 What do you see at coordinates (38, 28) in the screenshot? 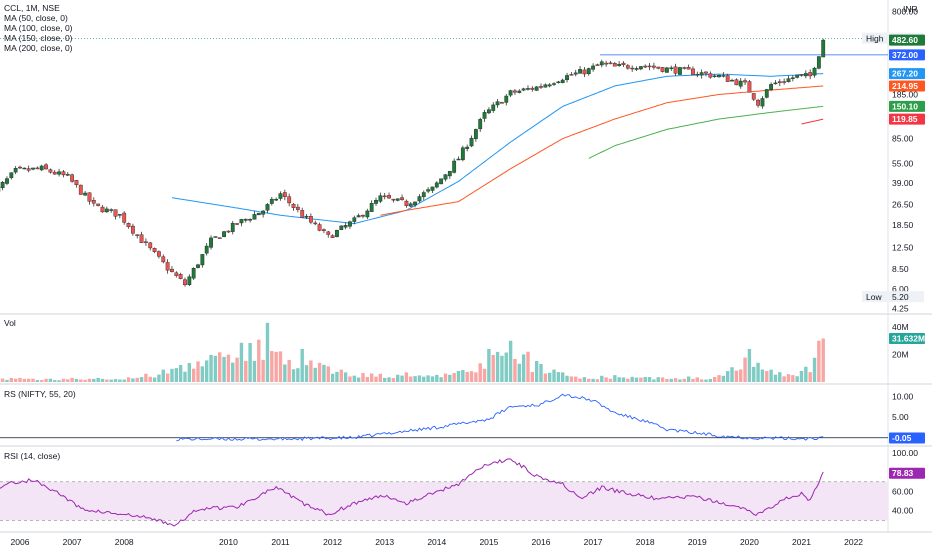
I see `ma100-legend: MA (100, close, 0)` at bounding box center [38, 28].